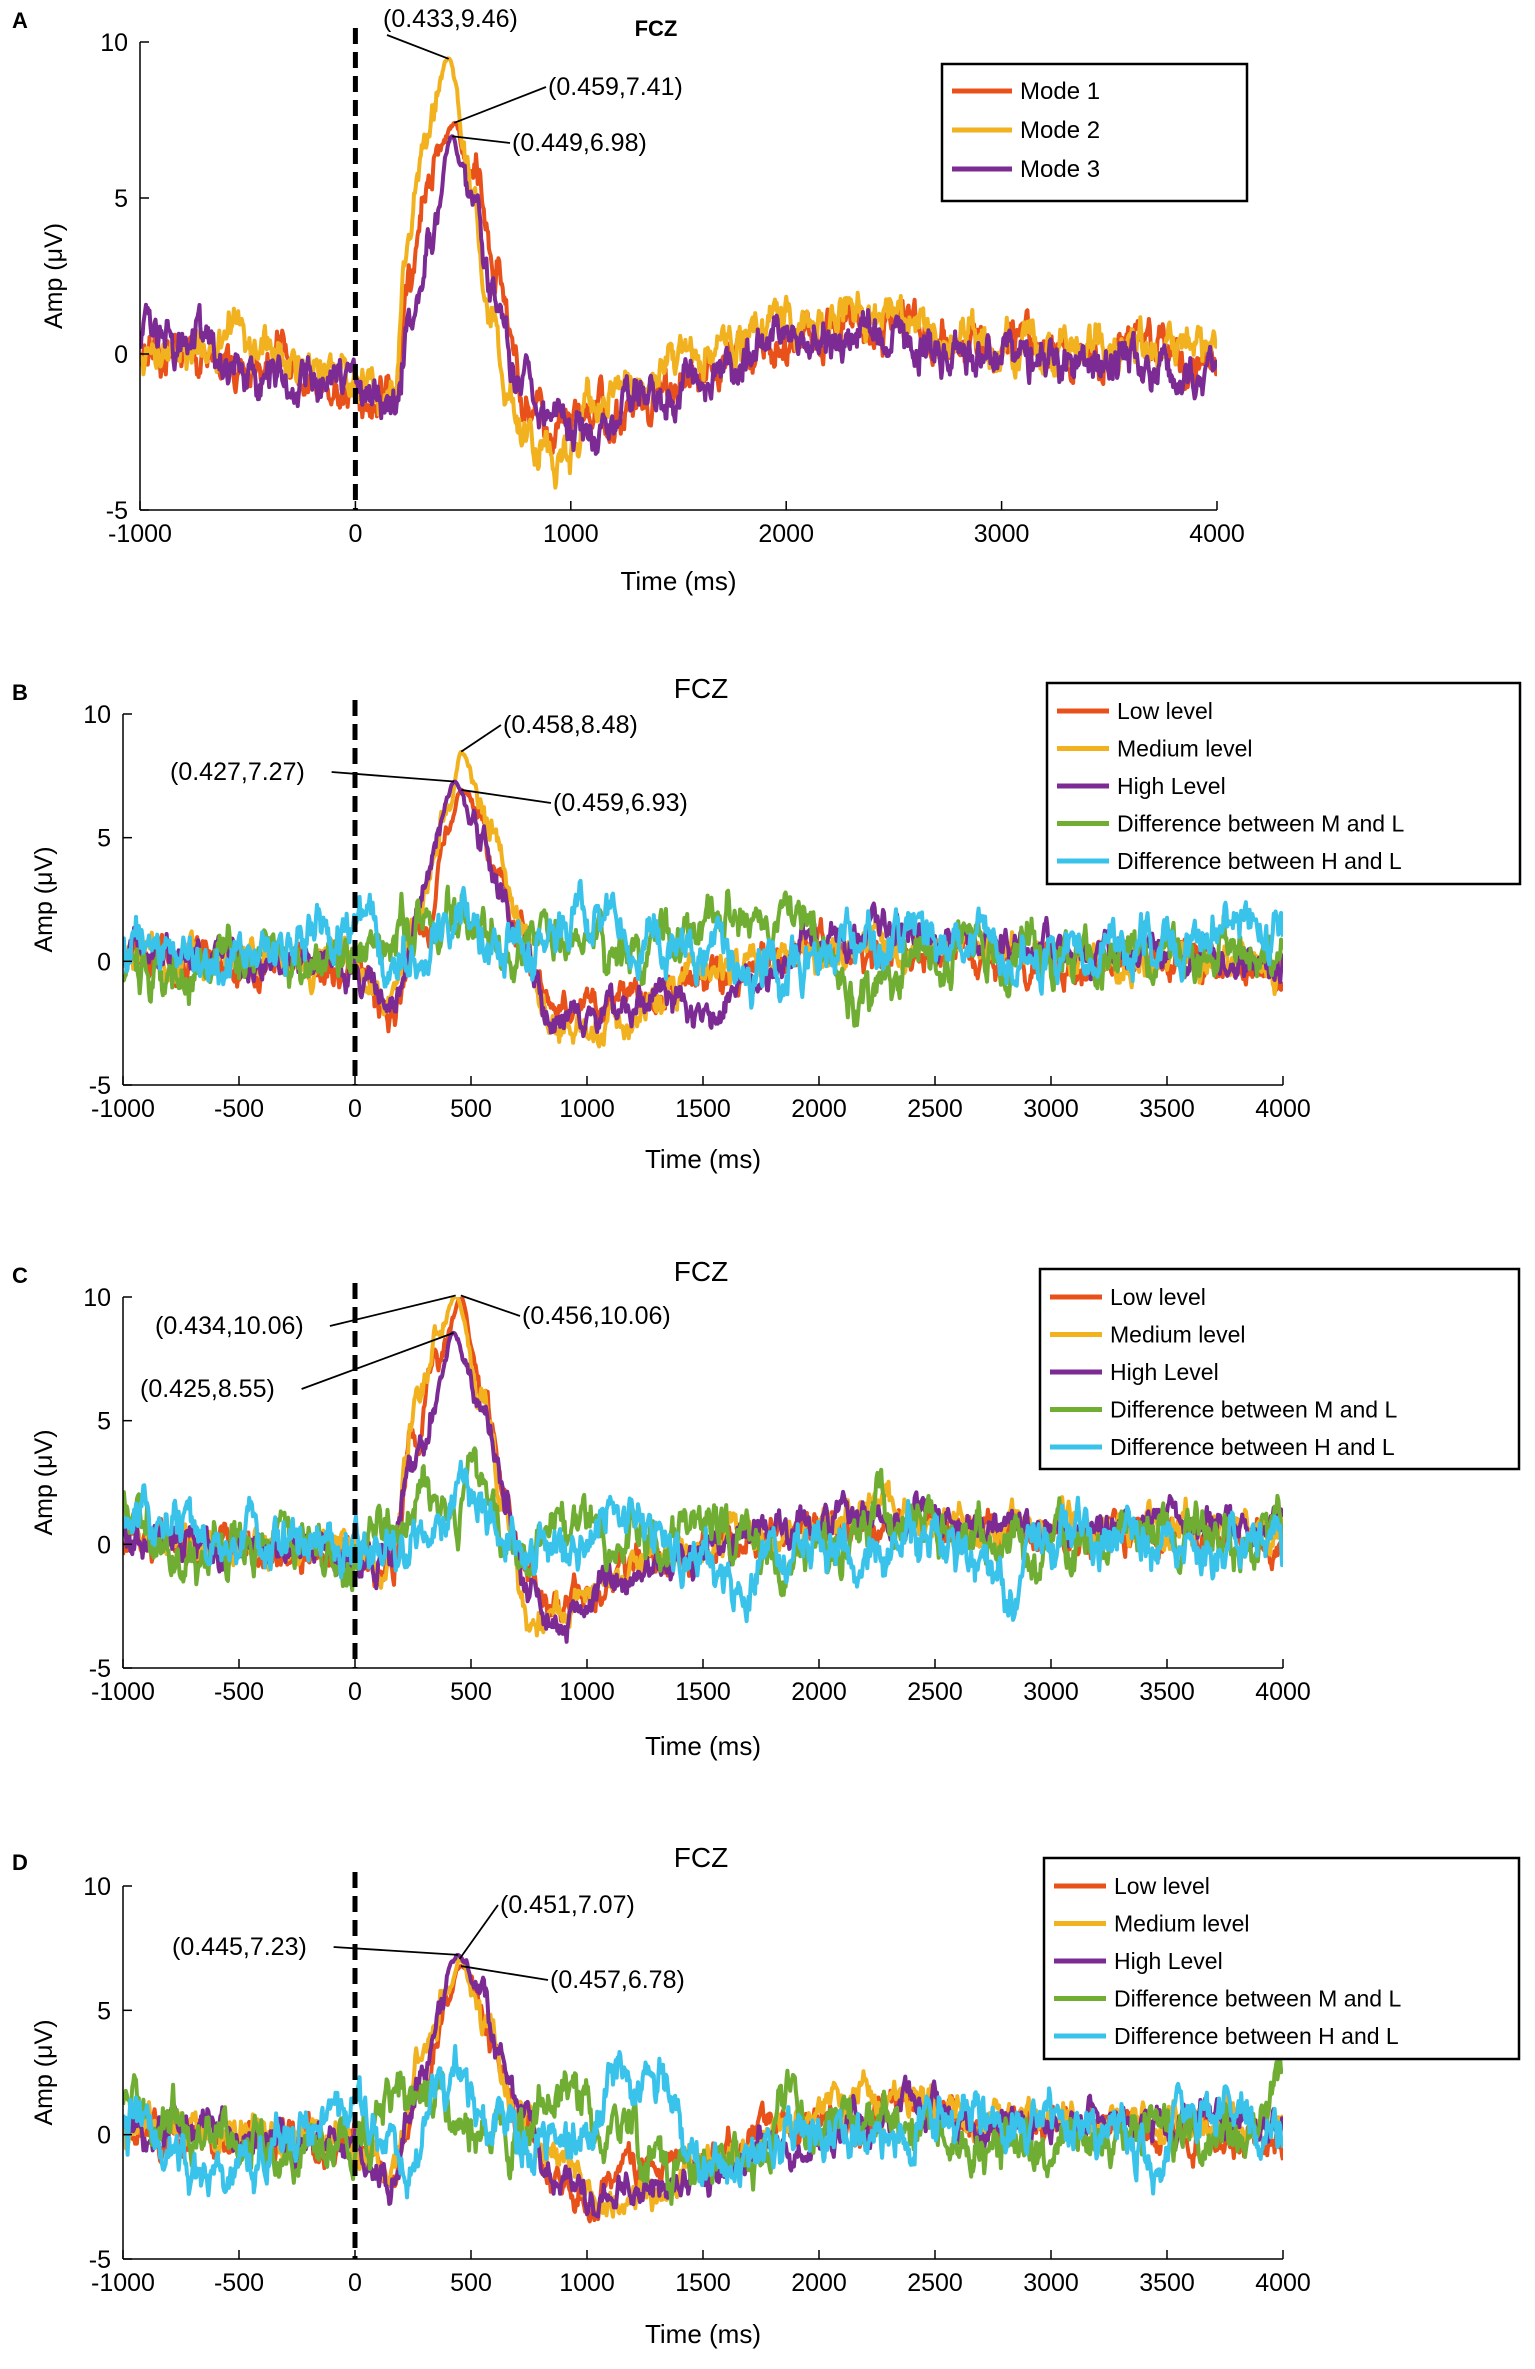  I want to click on legend-entry: Mode 3, so click(1060, 169).